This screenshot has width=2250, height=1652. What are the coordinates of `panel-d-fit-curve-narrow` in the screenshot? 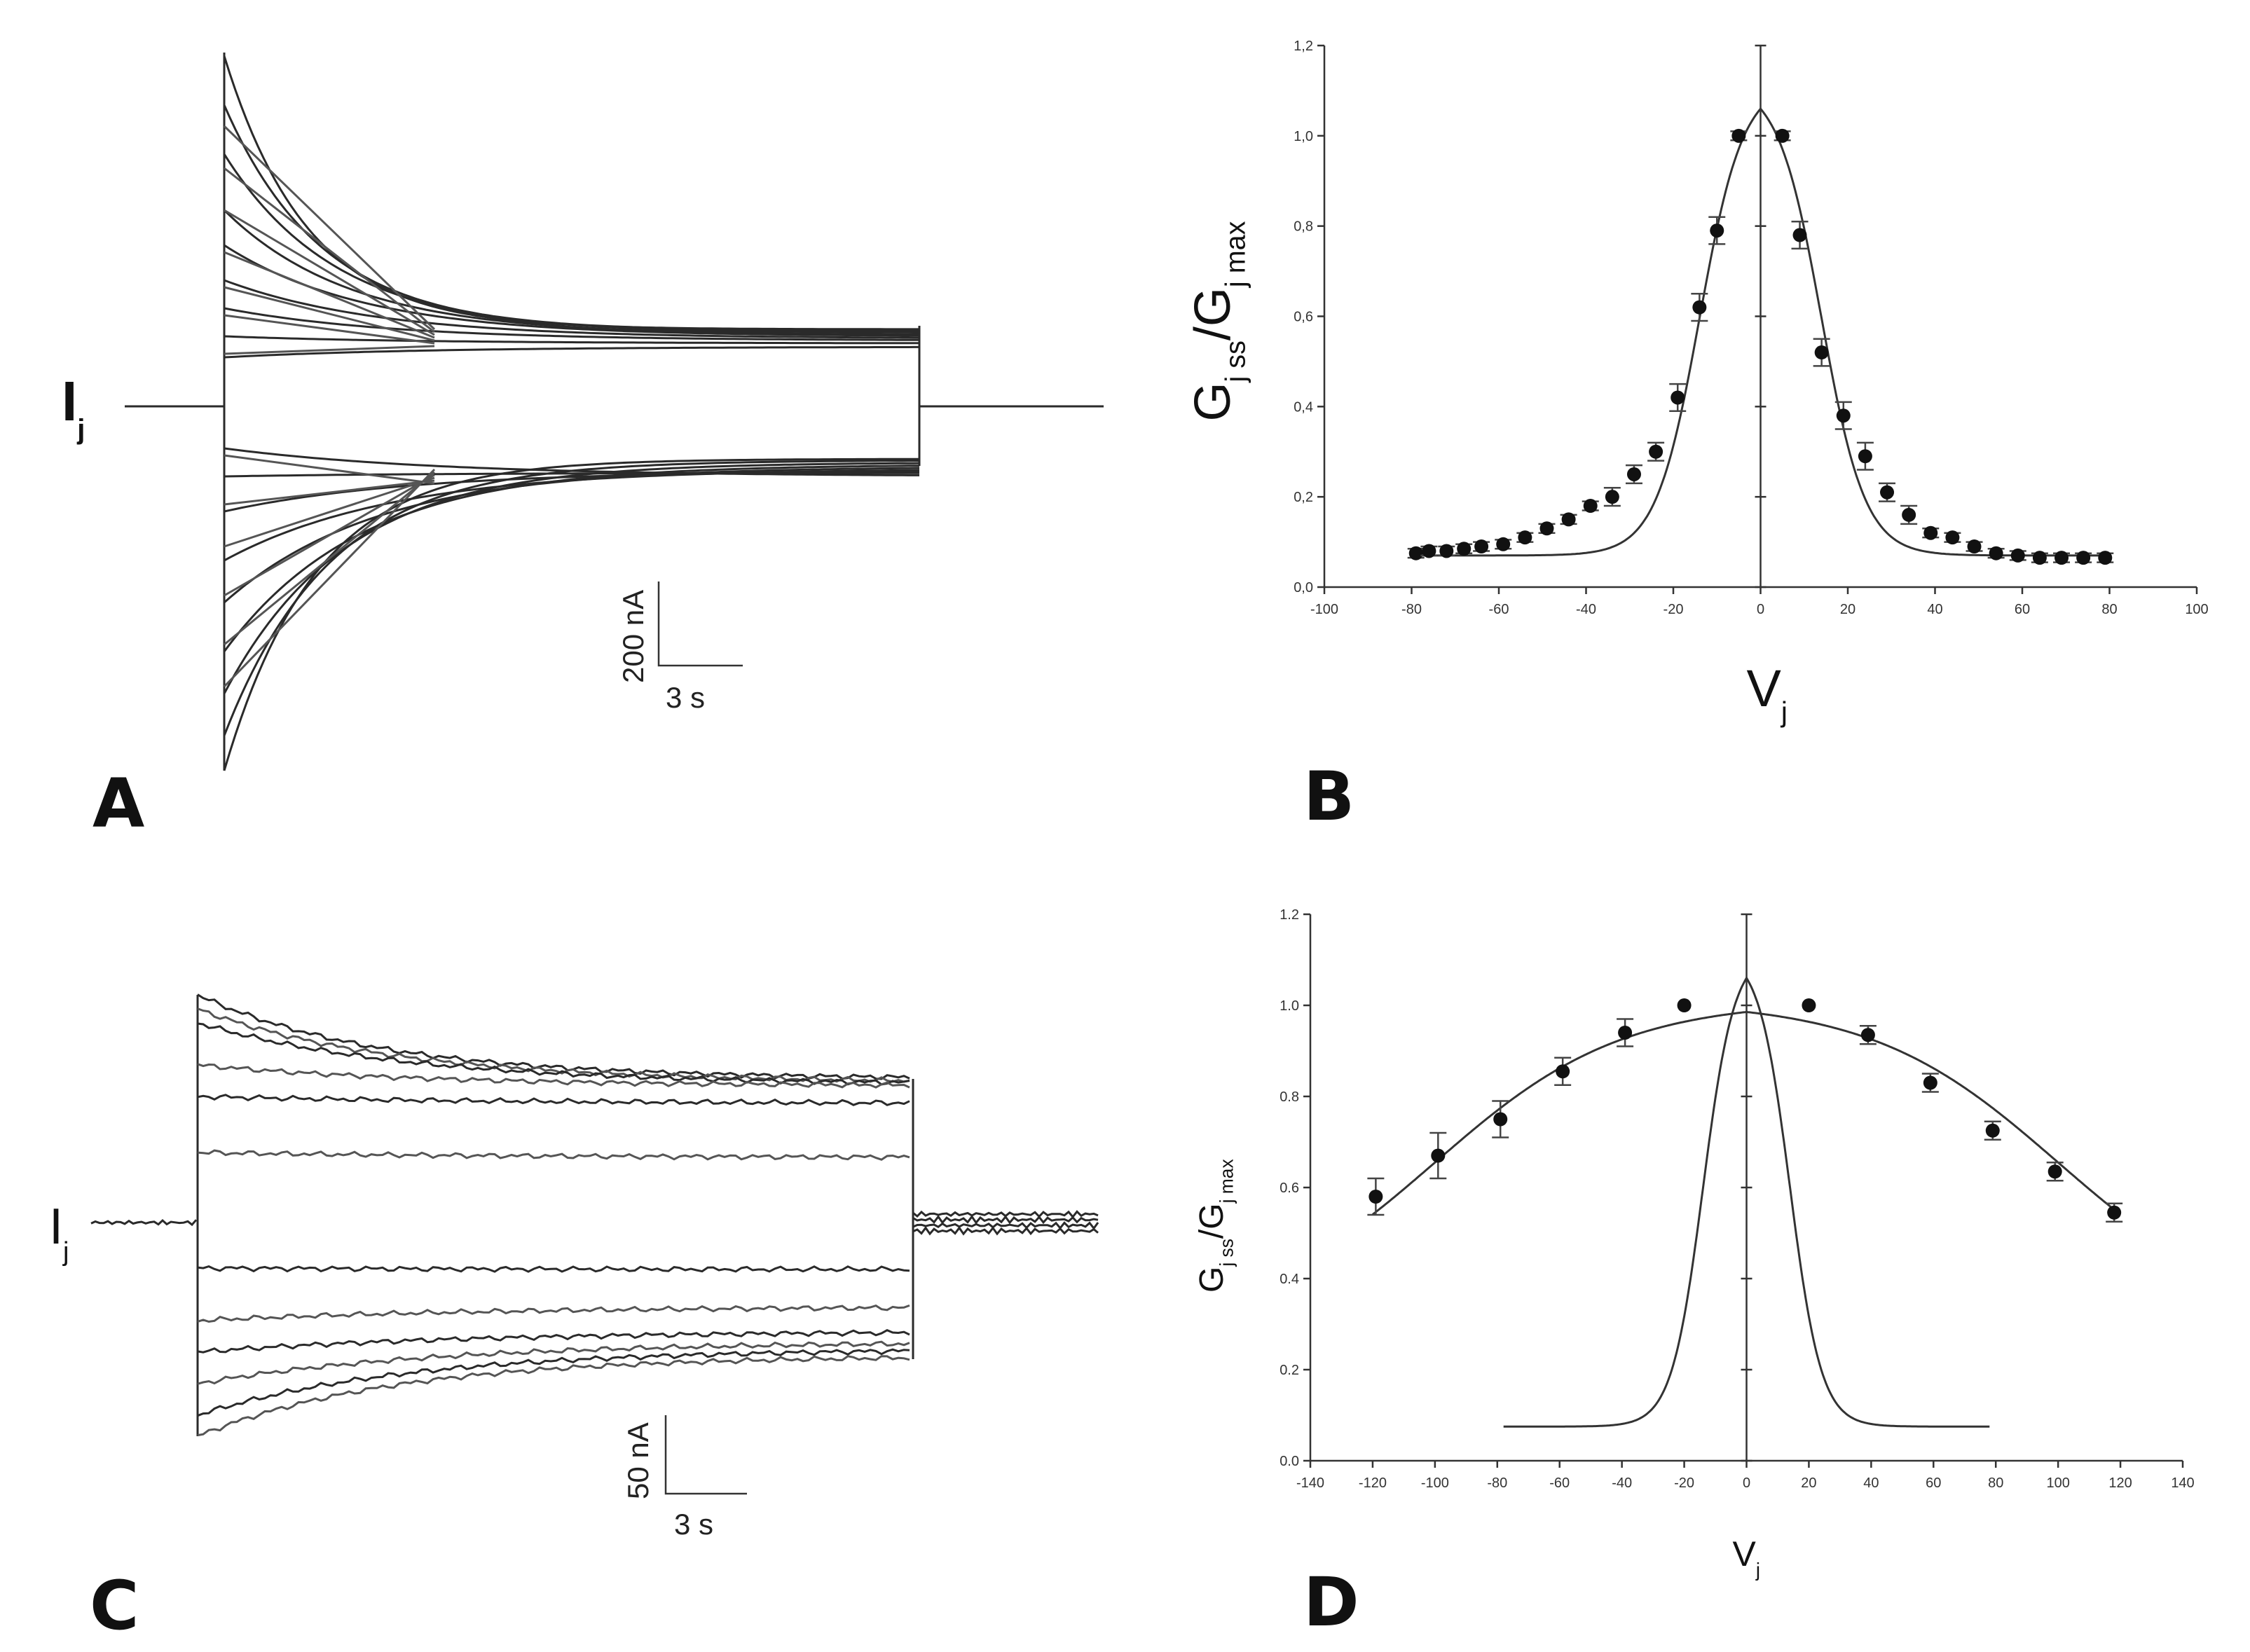 It's located at (1747, 1201).